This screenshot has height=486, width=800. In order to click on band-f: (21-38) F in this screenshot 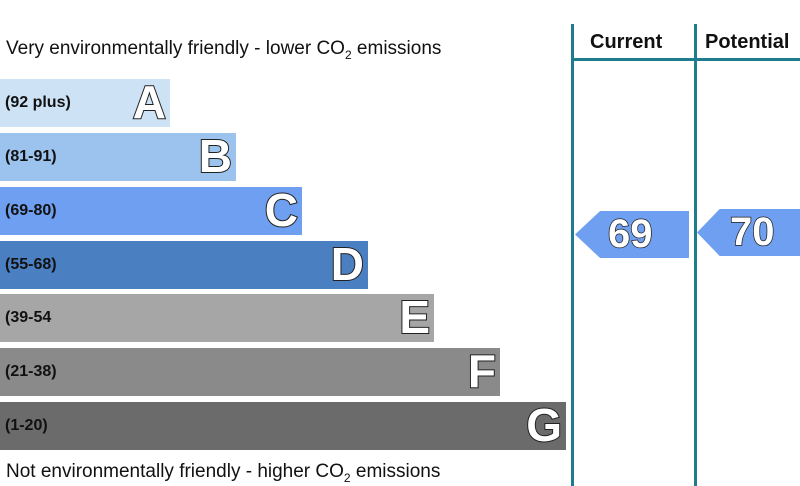, I will do `click(250, 371)`.